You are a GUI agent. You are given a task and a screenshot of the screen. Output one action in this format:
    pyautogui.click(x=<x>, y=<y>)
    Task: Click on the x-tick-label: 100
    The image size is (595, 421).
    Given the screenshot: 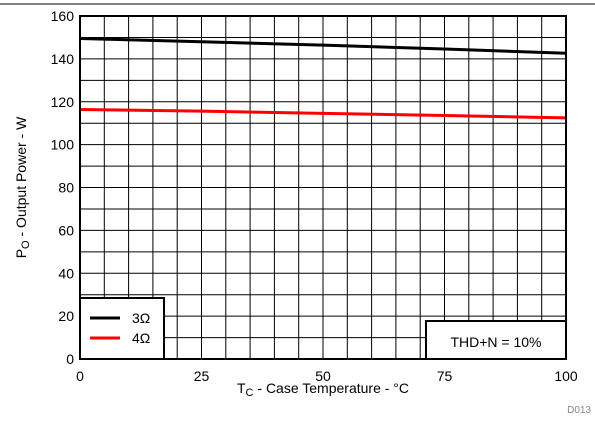 What is the action you would take?
    pyautogui.click(x=566, y=376)
    